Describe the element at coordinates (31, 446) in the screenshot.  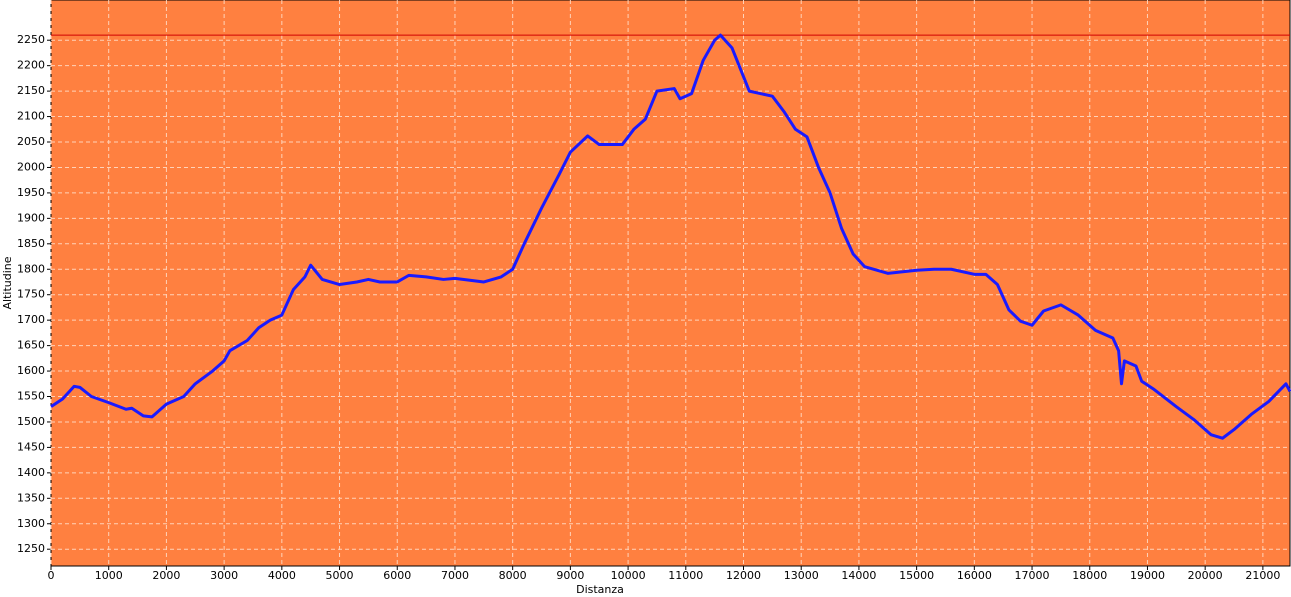
I see `y-tick-label: 1450` at that location.